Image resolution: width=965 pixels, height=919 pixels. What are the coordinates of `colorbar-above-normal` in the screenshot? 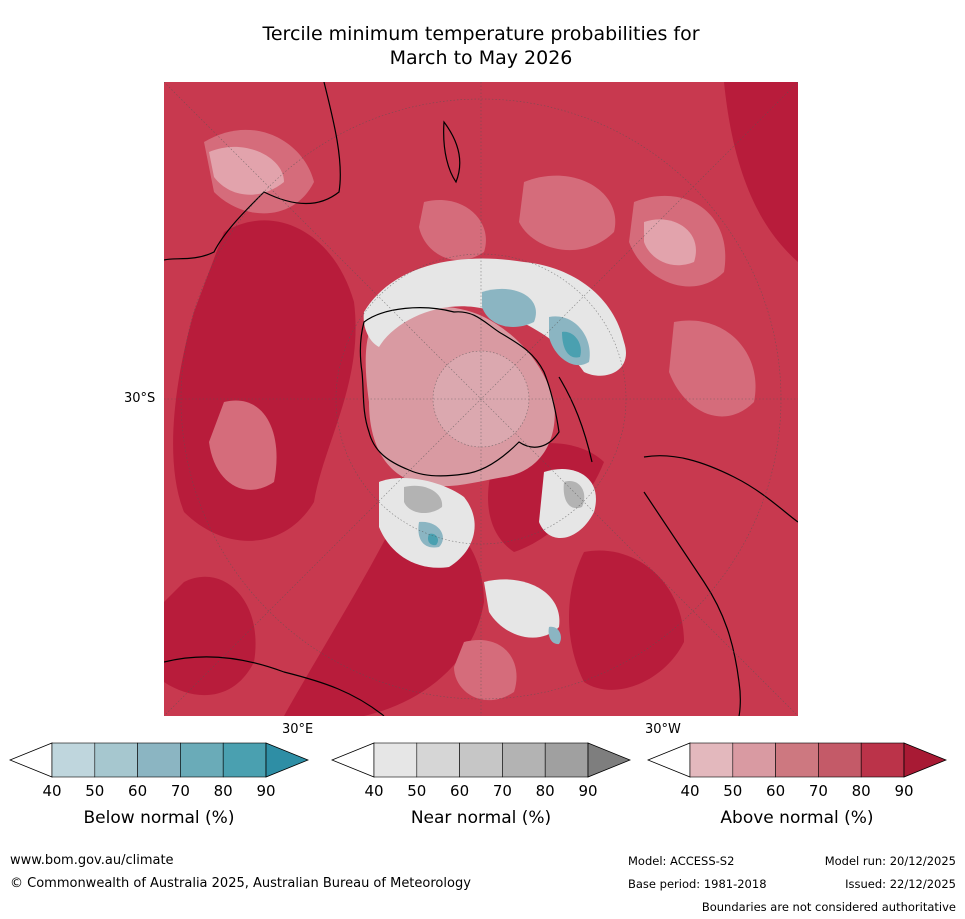 It's located at (797, 760).